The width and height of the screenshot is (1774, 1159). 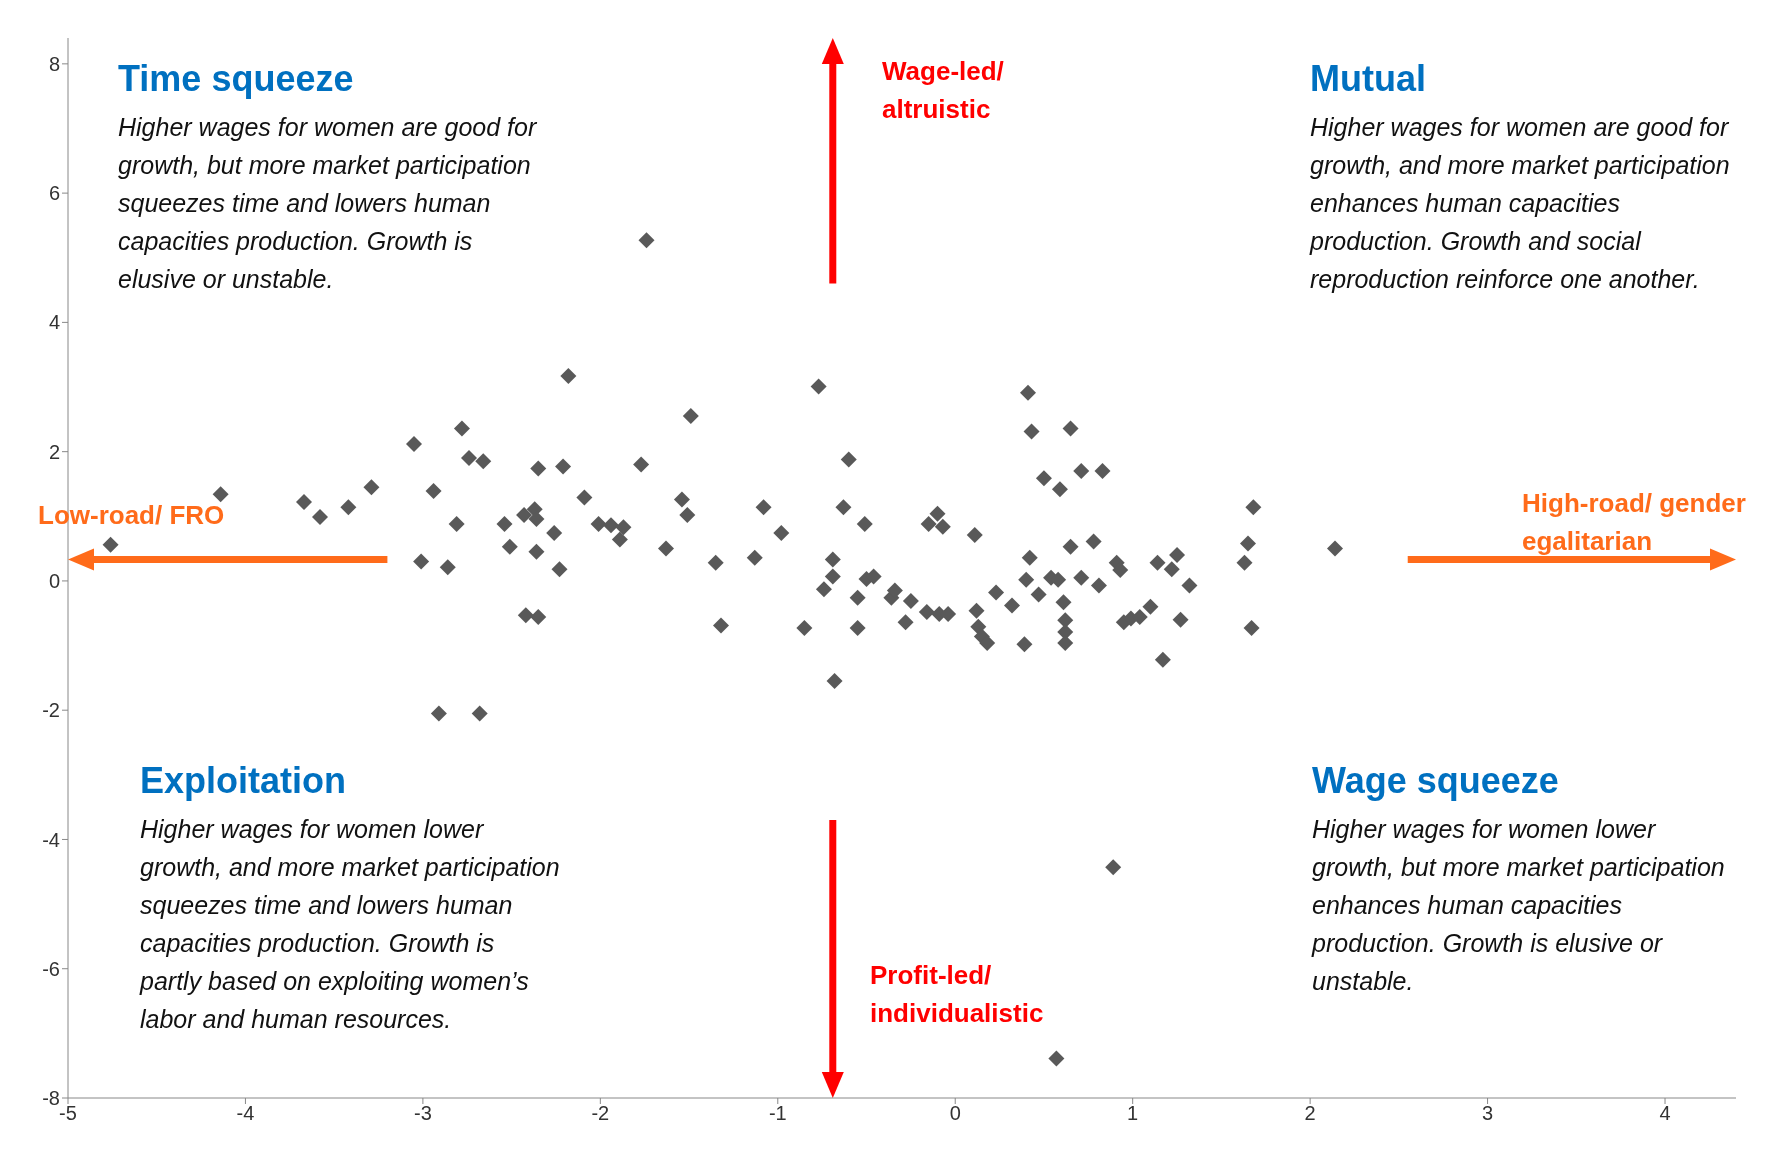 What do you see at coordinates (777, 1113) in the screenshot?
I see `x-tick-label: -1` at bounding box center [777, 1113].